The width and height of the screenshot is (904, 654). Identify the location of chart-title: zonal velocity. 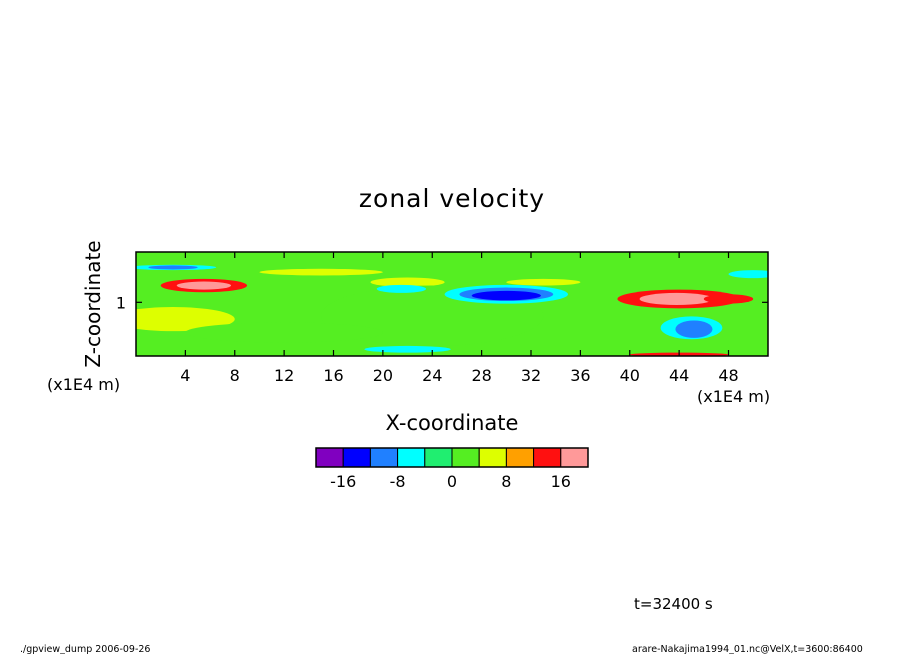
(452, 198).